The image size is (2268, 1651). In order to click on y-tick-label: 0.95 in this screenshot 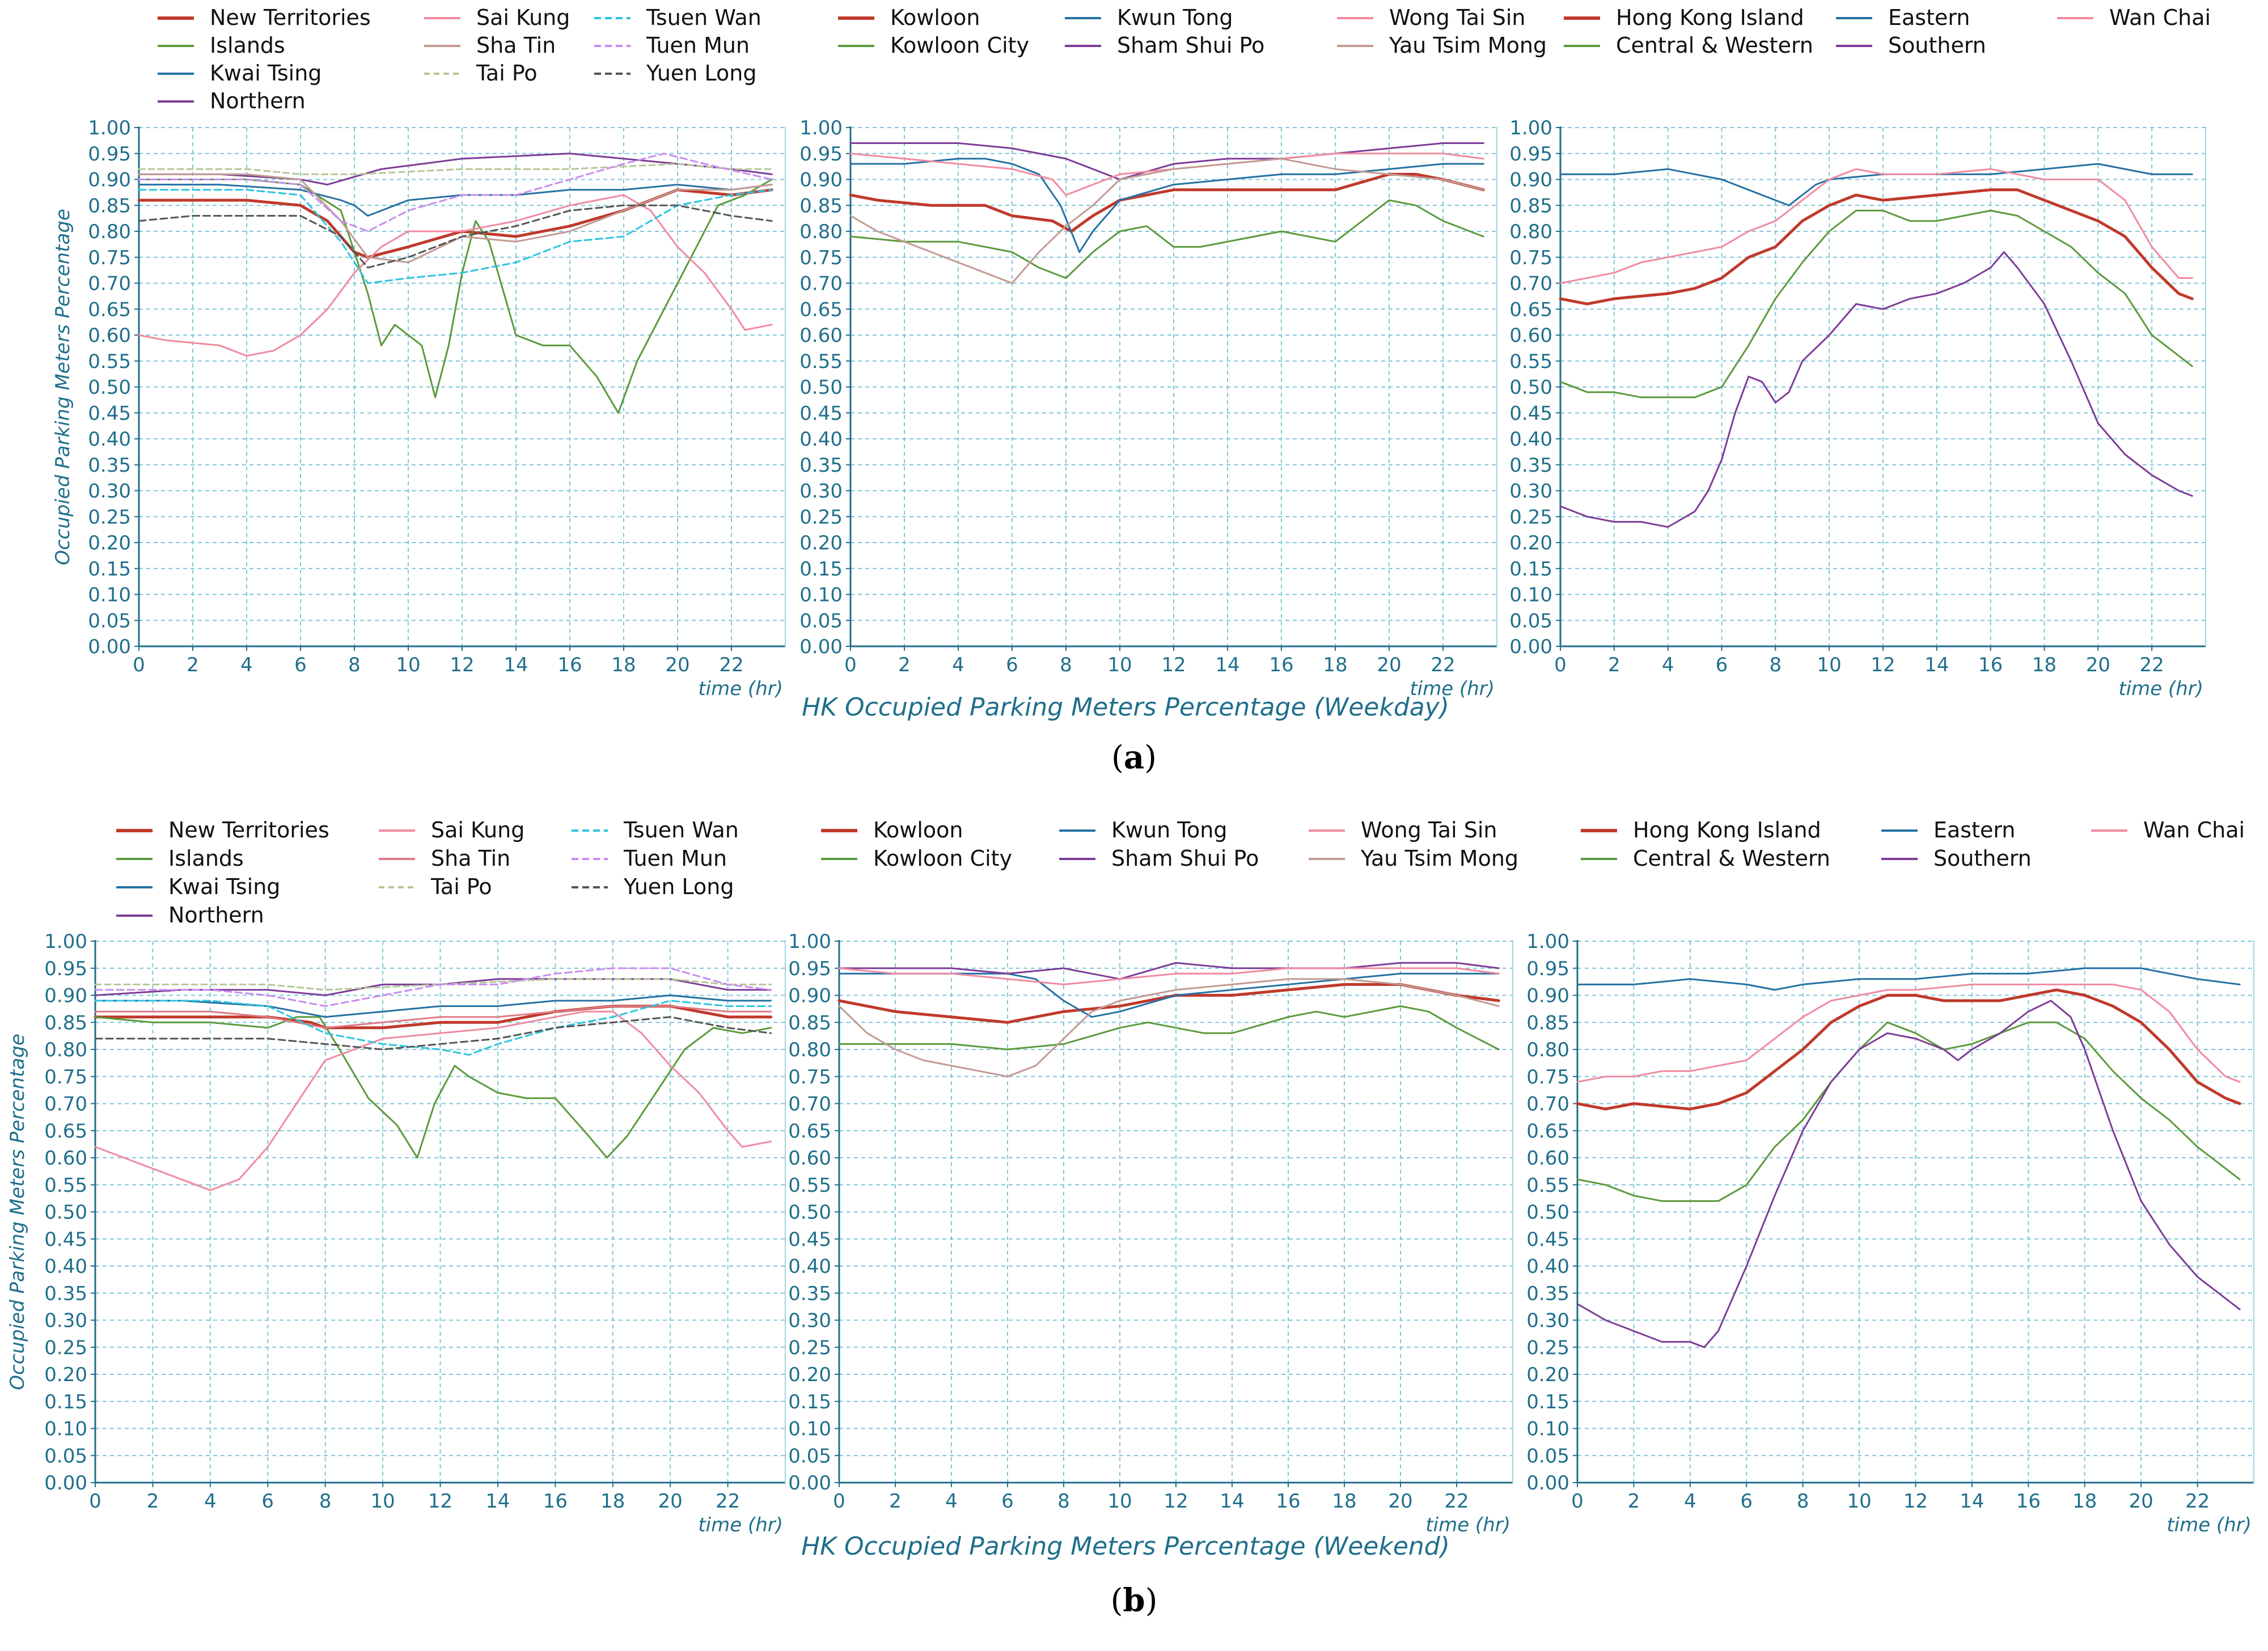, I will do `click(1547, 969)`.